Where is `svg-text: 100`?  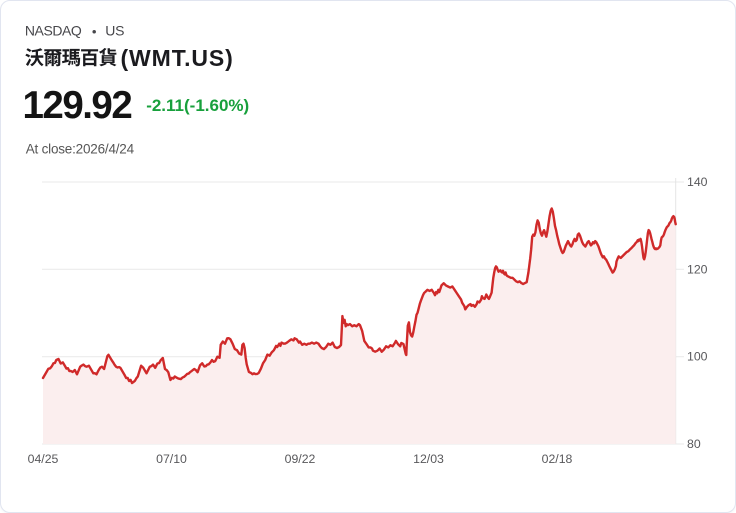 svg-text: 100 is located at coordinates (697, 357).